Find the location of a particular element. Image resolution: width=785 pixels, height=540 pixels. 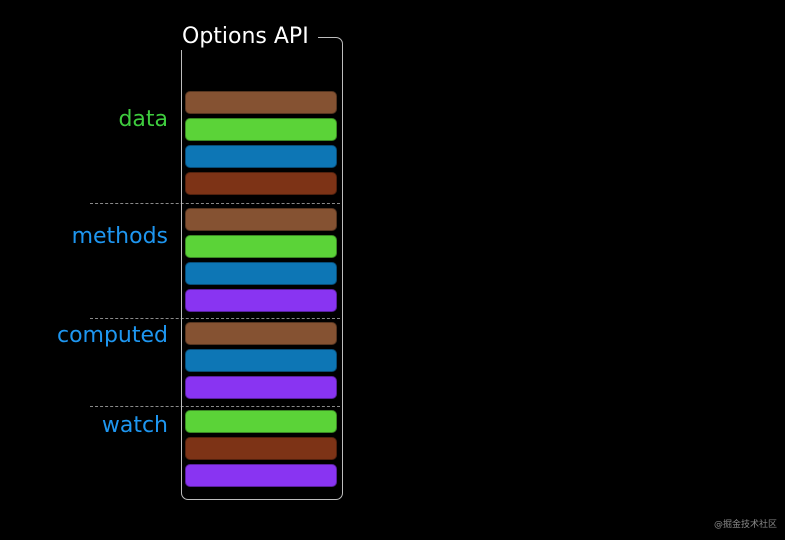

section-label-computed: computed is located at coordinates (112, 335).